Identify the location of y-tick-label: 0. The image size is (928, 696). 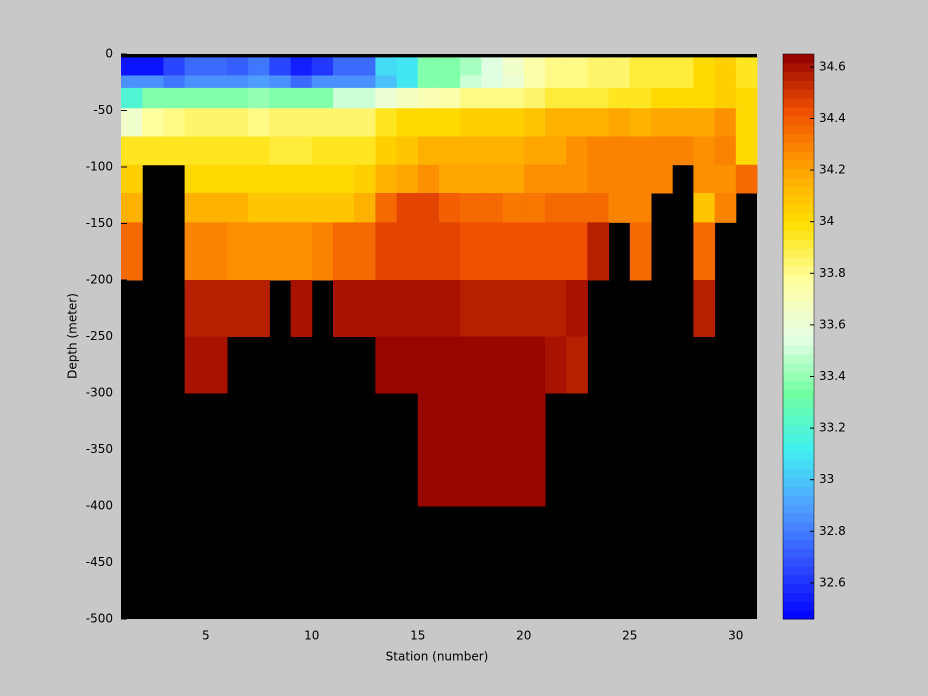
(109, 54).